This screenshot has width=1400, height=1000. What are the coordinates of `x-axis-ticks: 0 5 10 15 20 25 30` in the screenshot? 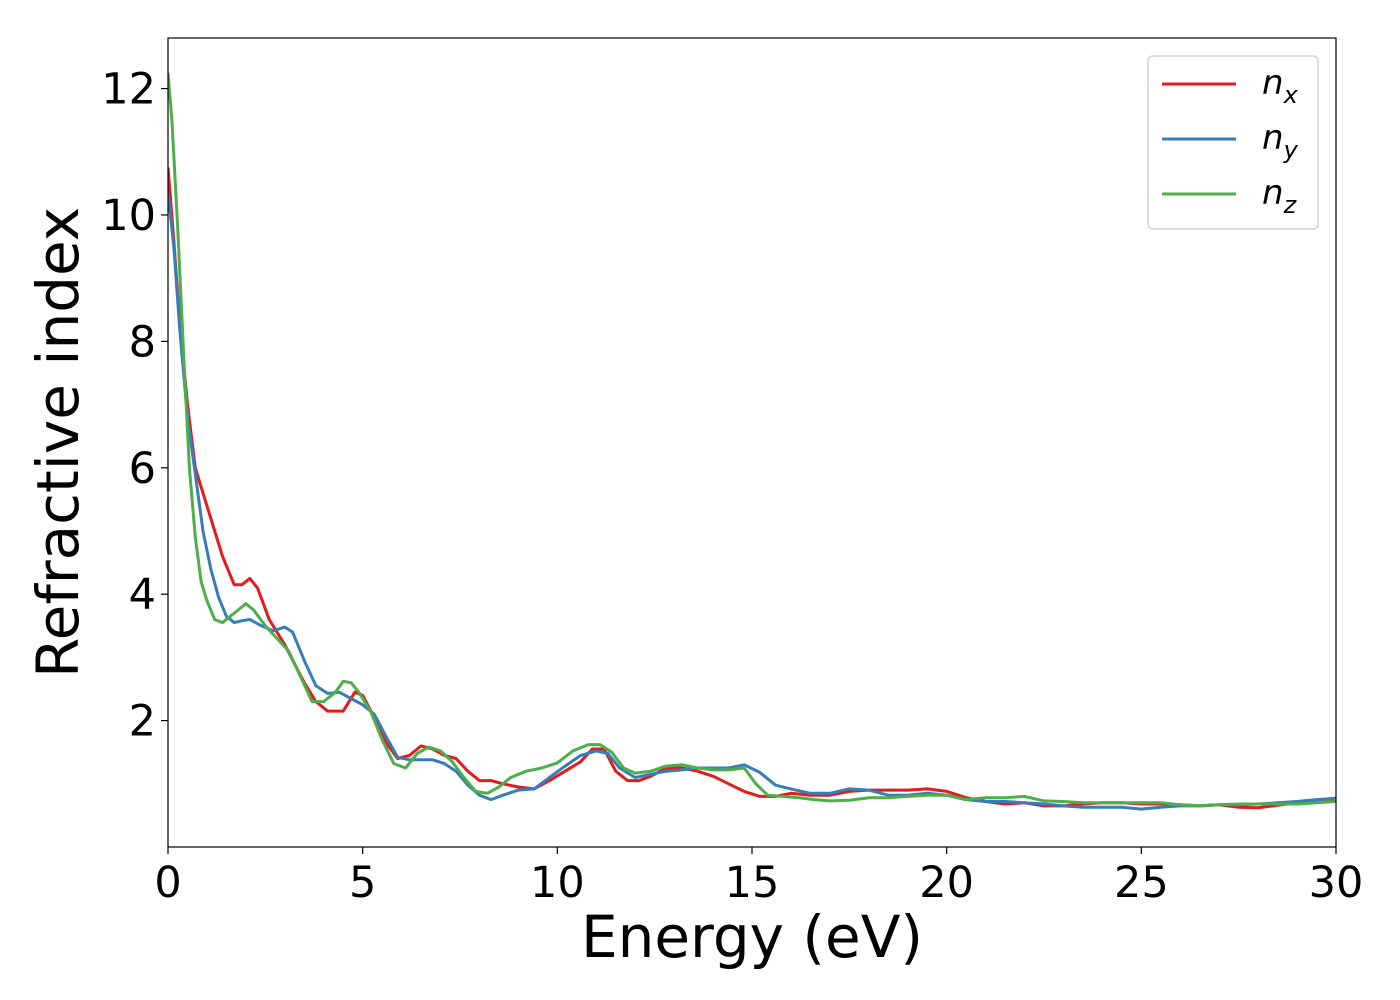 It's located at (758, 877).